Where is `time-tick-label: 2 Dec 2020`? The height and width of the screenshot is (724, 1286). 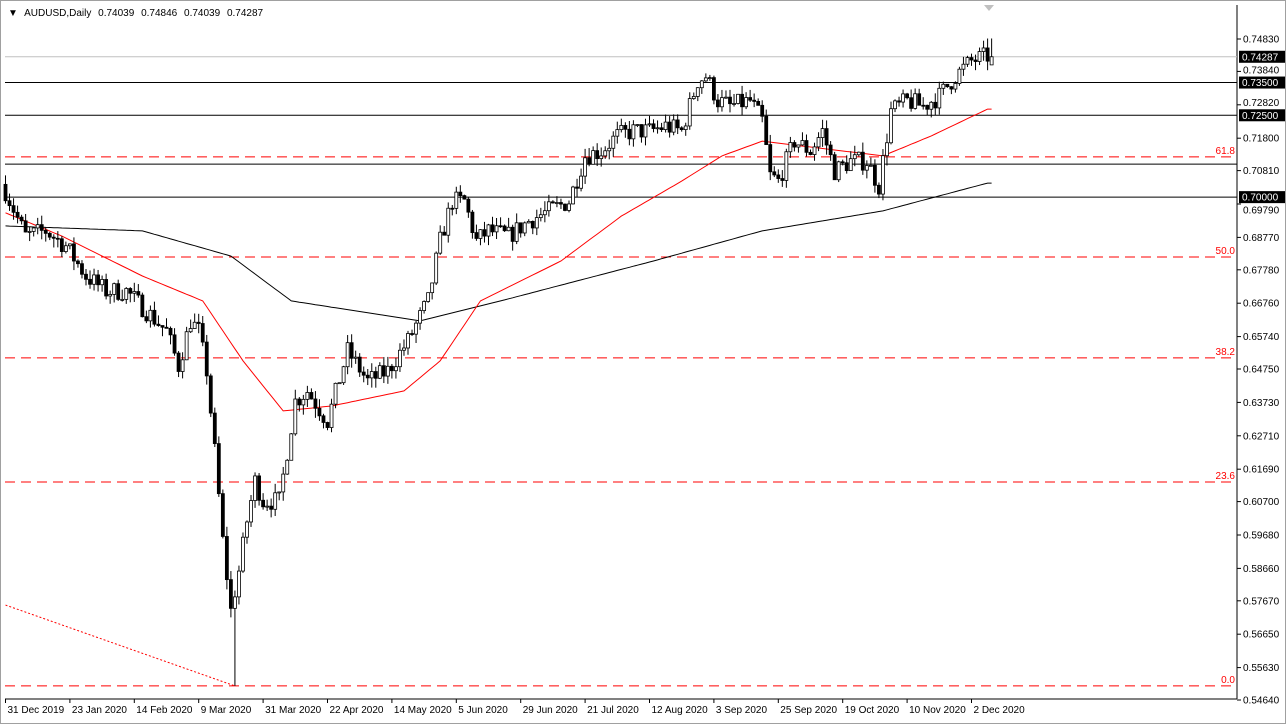
time-tick-label: 2 Dec 2020 is located at coordinates (1000, 710).